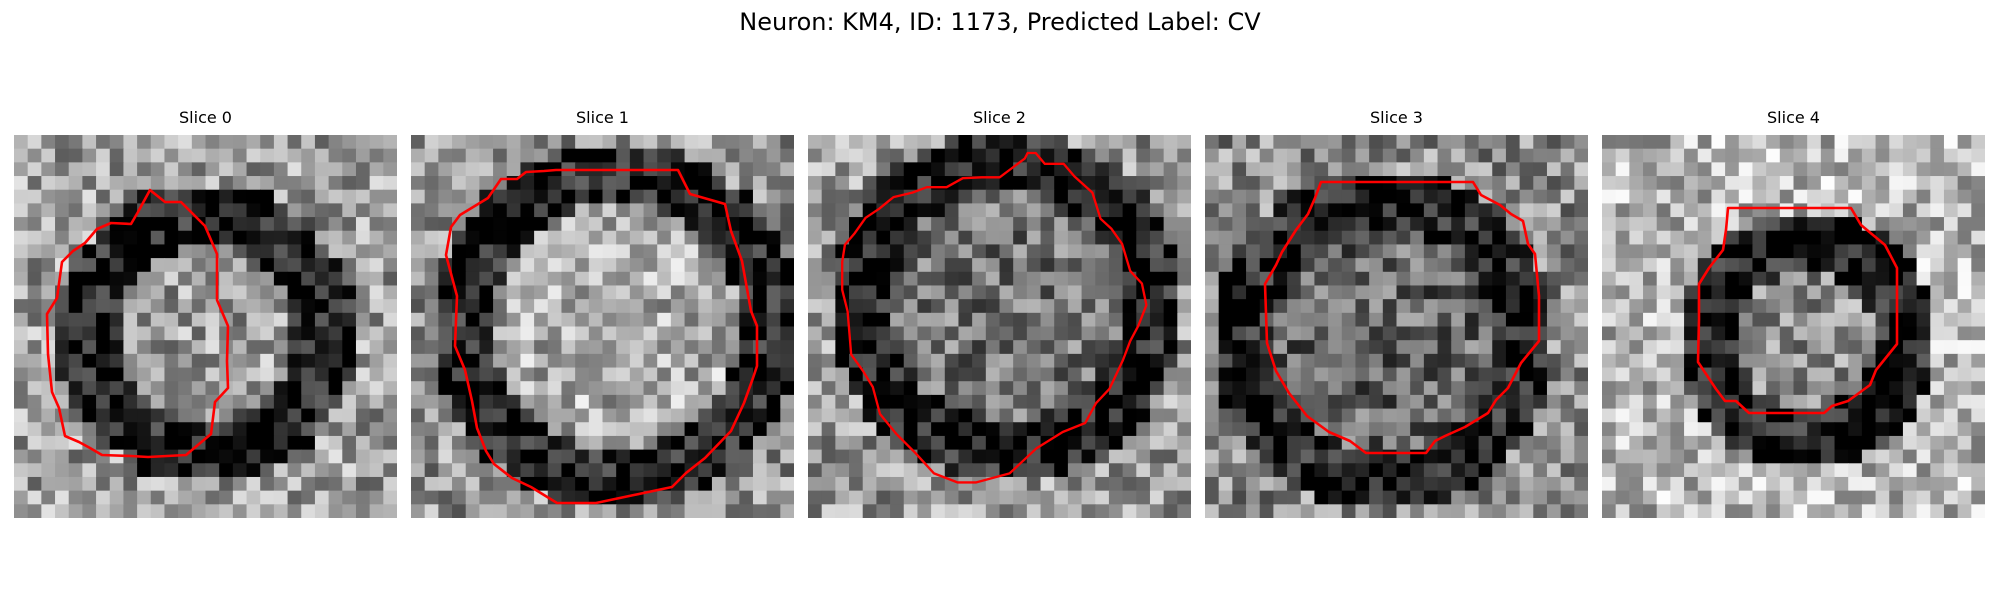 The width and height of the screenshot is (2000, 600). What do you see at coordinates (602, 117) in the screenshot?
I see `slice-title: Slice 1` at bounding box center [602, 117].